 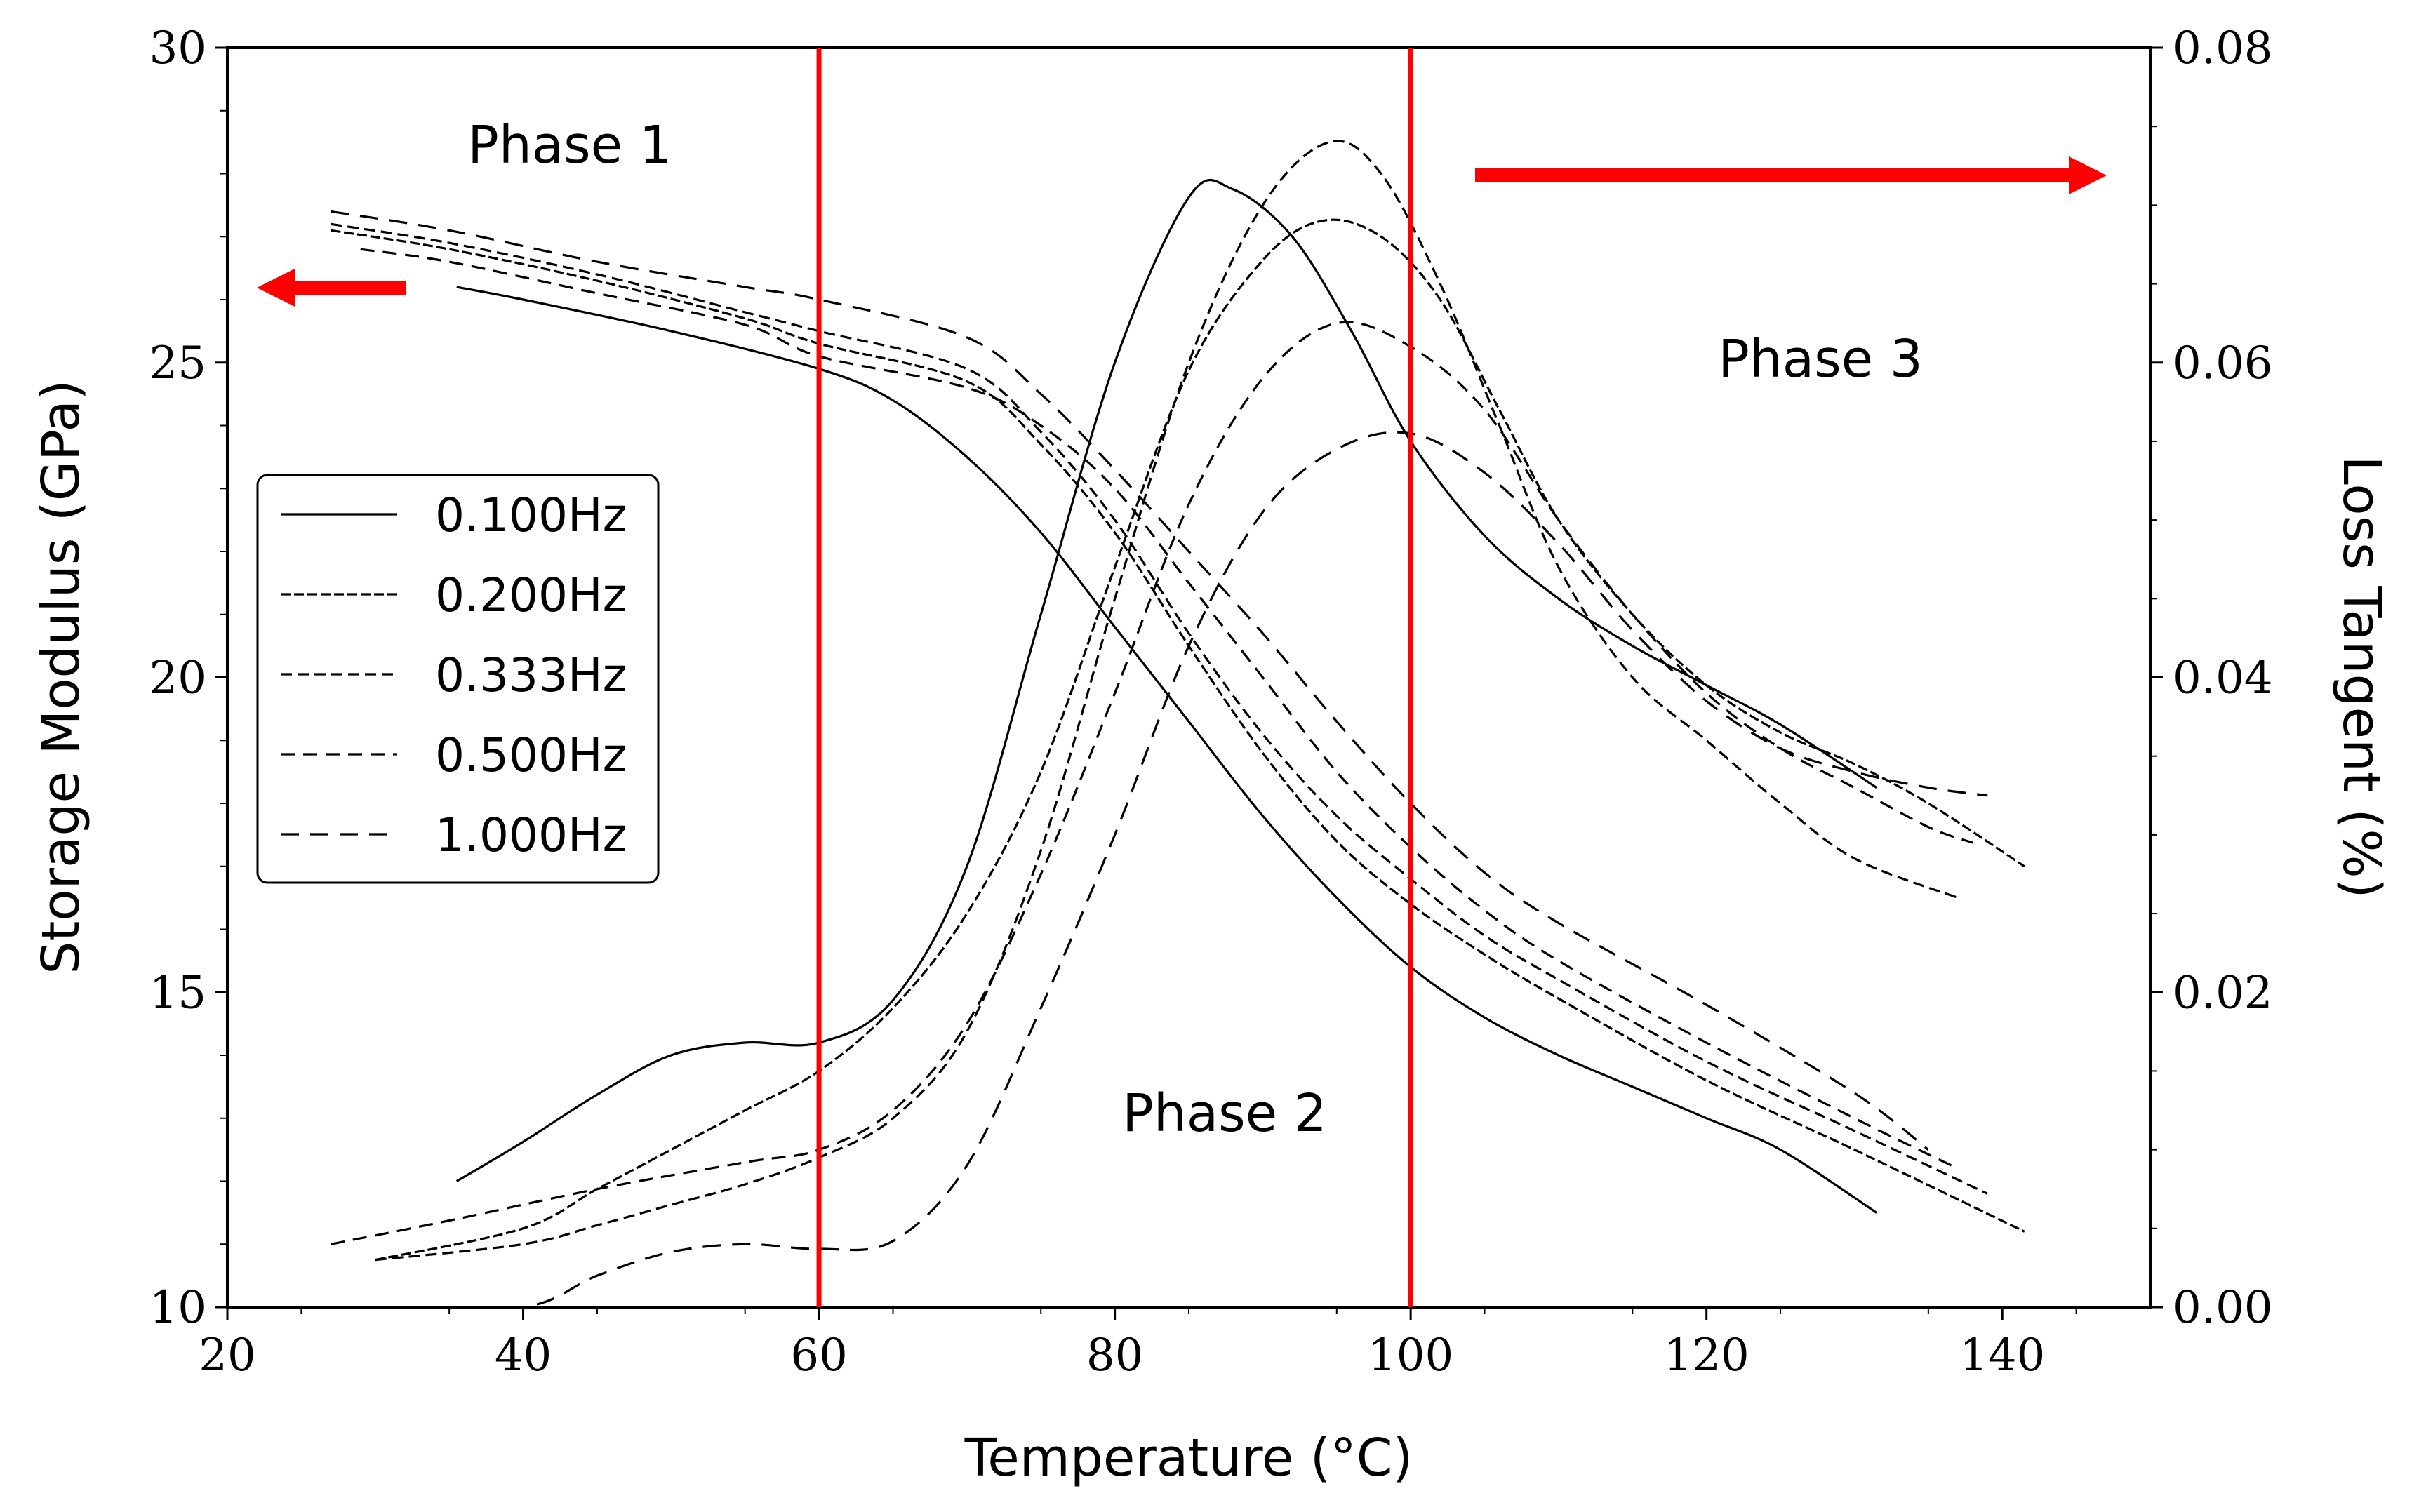 I want to click on legend-label-0.200Hz: 0.200Hz, so click(x=531, y=595).